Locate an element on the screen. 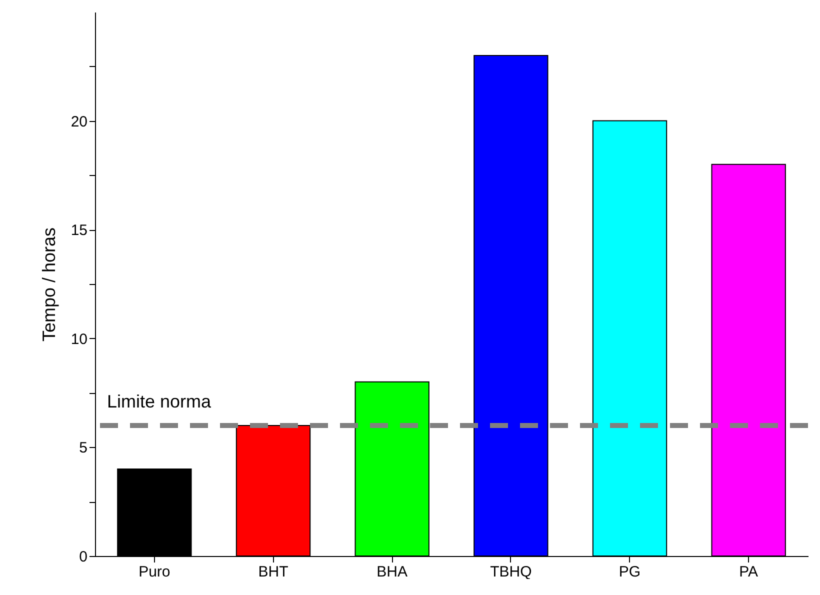 This screenshot has width=820, height=595. ref-line-label: Limite norma is located at coordinates (159, 401).